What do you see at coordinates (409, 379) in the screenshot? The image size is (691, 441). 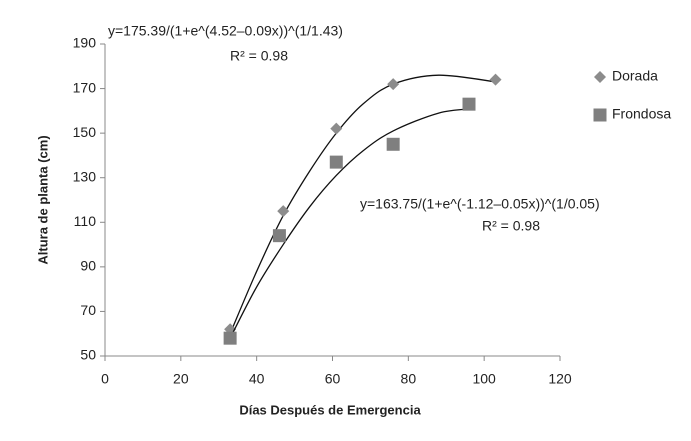 I see `x-tick-label: 80` at bounding box center [409, 379].